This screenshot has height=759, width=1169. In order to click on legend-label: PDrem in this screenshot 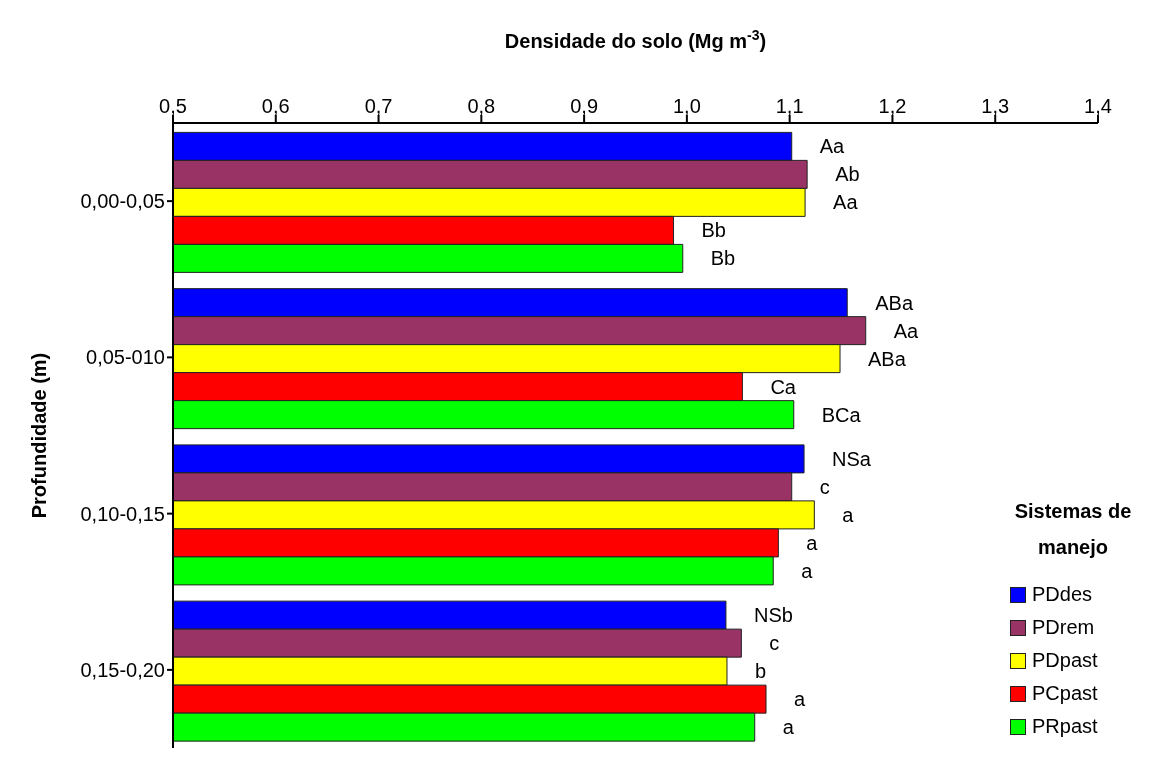, I will do `click(1063, 627)`.